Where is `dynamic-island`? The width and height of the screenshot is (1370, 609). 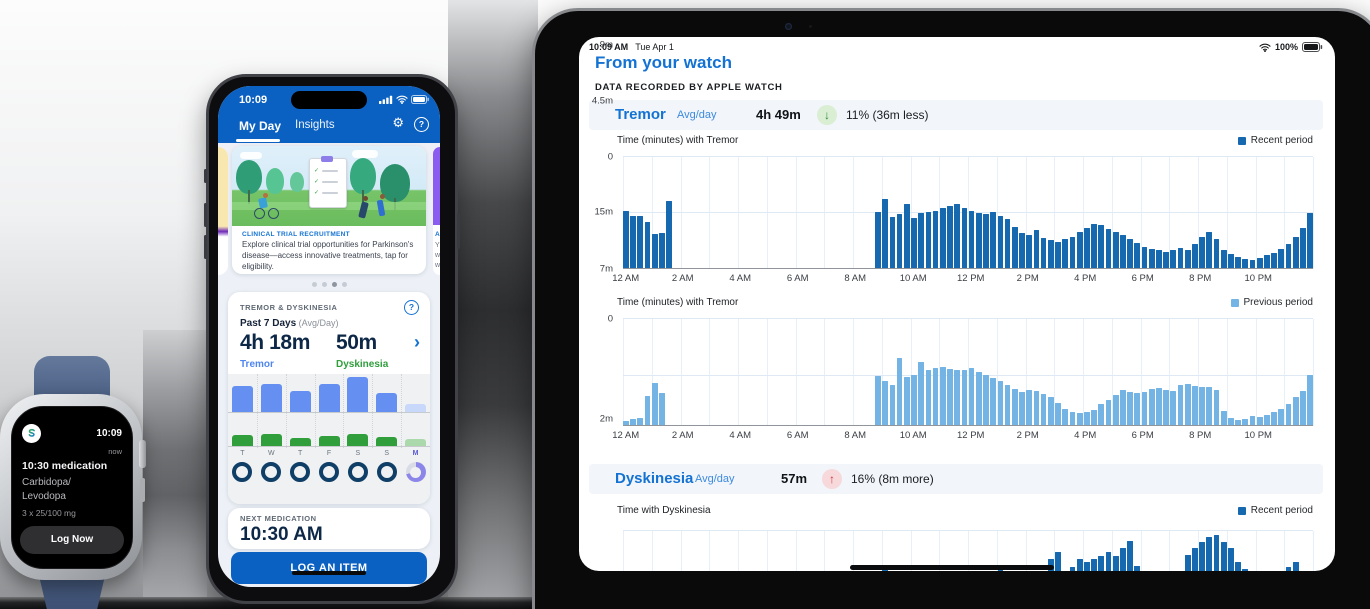
dynamic-island is located at coordinates (329, 100).